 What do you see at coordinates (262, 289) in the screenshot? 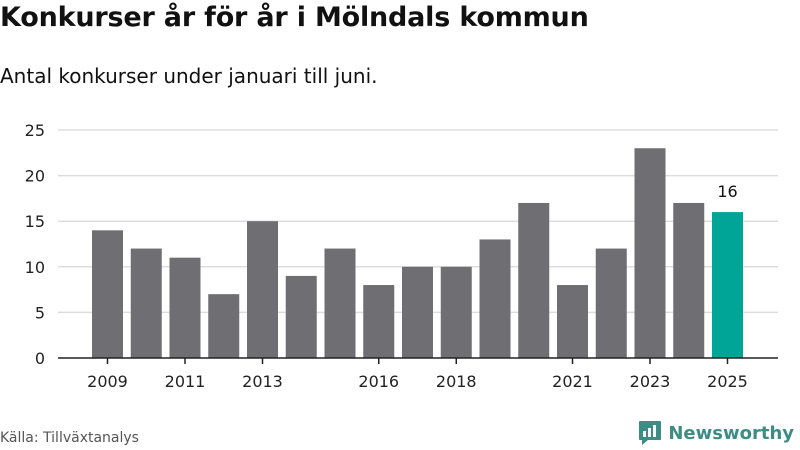
I see `bar-2013` at bounding box center [262, 289].